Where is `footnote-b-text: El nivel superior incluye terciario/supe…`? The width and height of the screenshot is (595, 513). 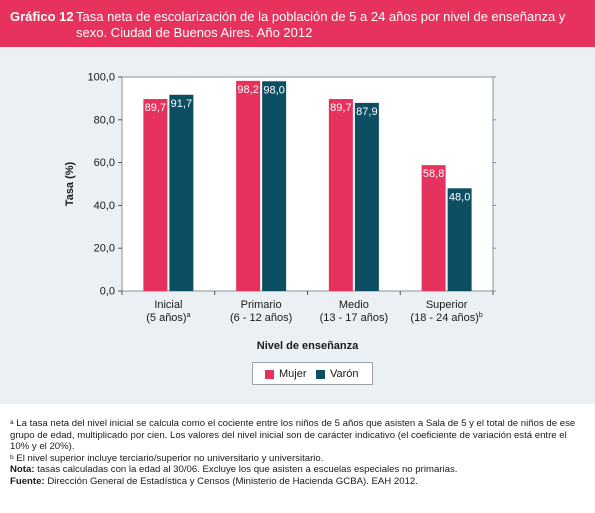 footnote-b-text: El nivel superior incluye terciario/supe… is located at coordinates (168, 458).